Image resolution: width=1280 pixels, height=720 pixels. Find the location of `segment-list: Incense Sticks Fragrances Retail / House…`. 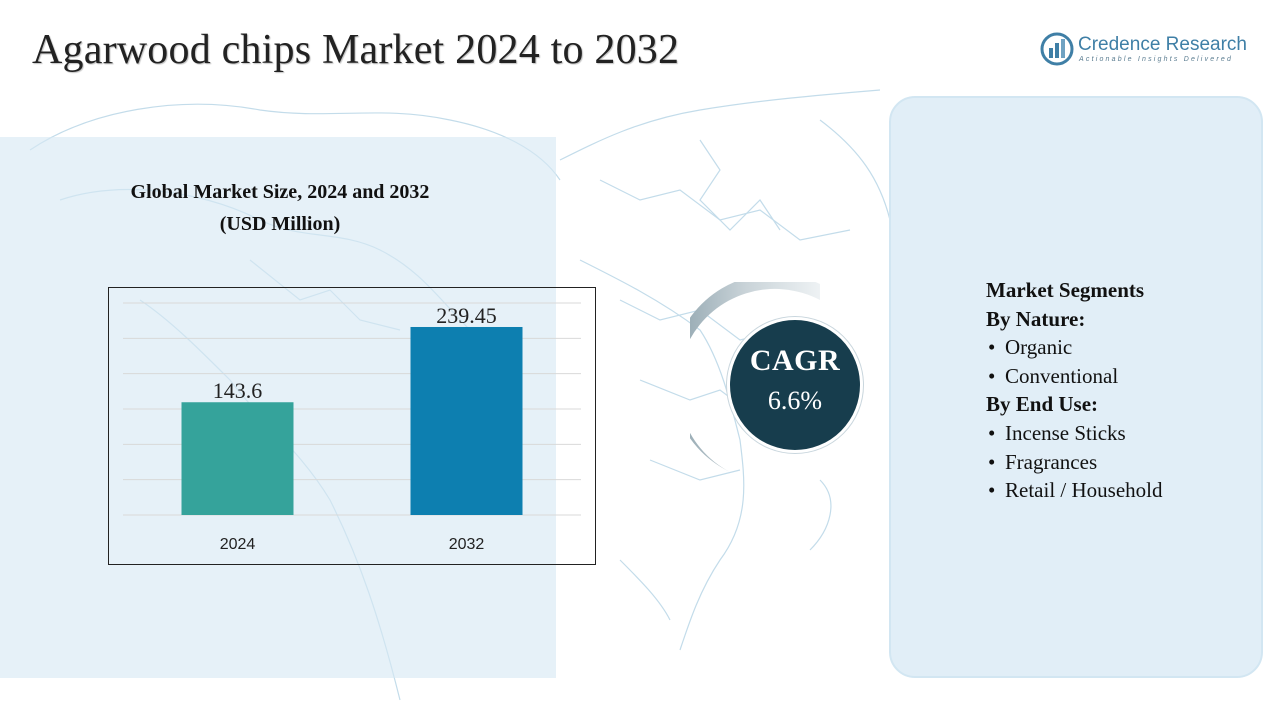

segment-list: Incense Sticks Fragrances Retail / House… is located at coordinates (1126, 462).